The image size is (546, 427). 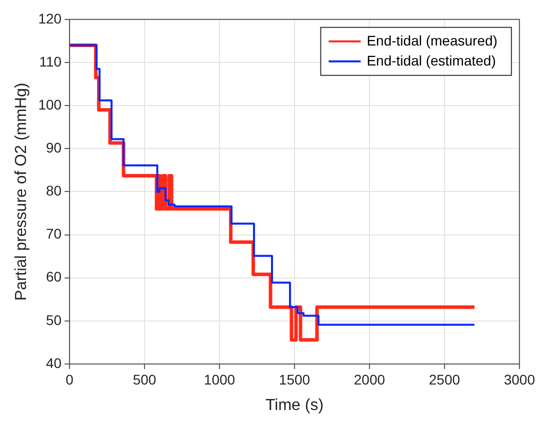 I want to click on y-tick-label: 70, so click(x=54, y=234).